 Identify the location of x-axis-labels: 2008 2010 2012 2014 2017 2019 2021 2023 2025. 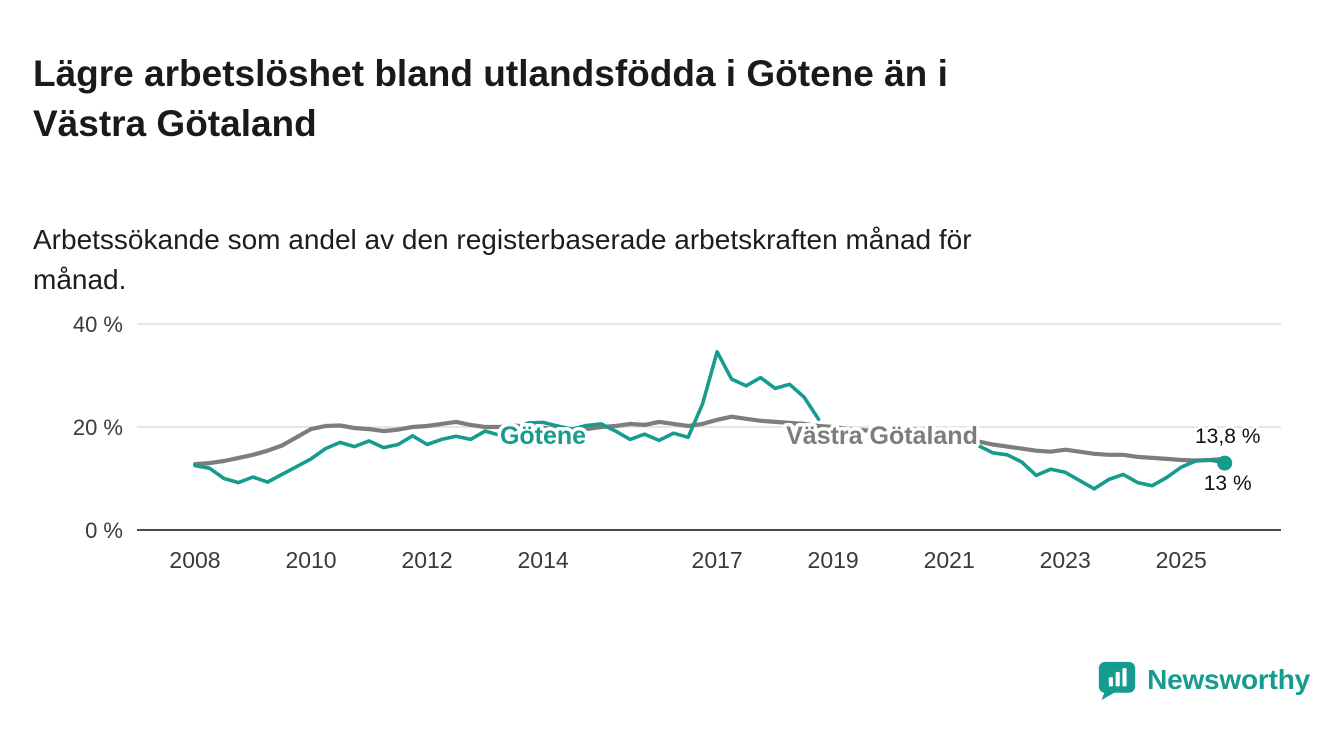
(687, 560).